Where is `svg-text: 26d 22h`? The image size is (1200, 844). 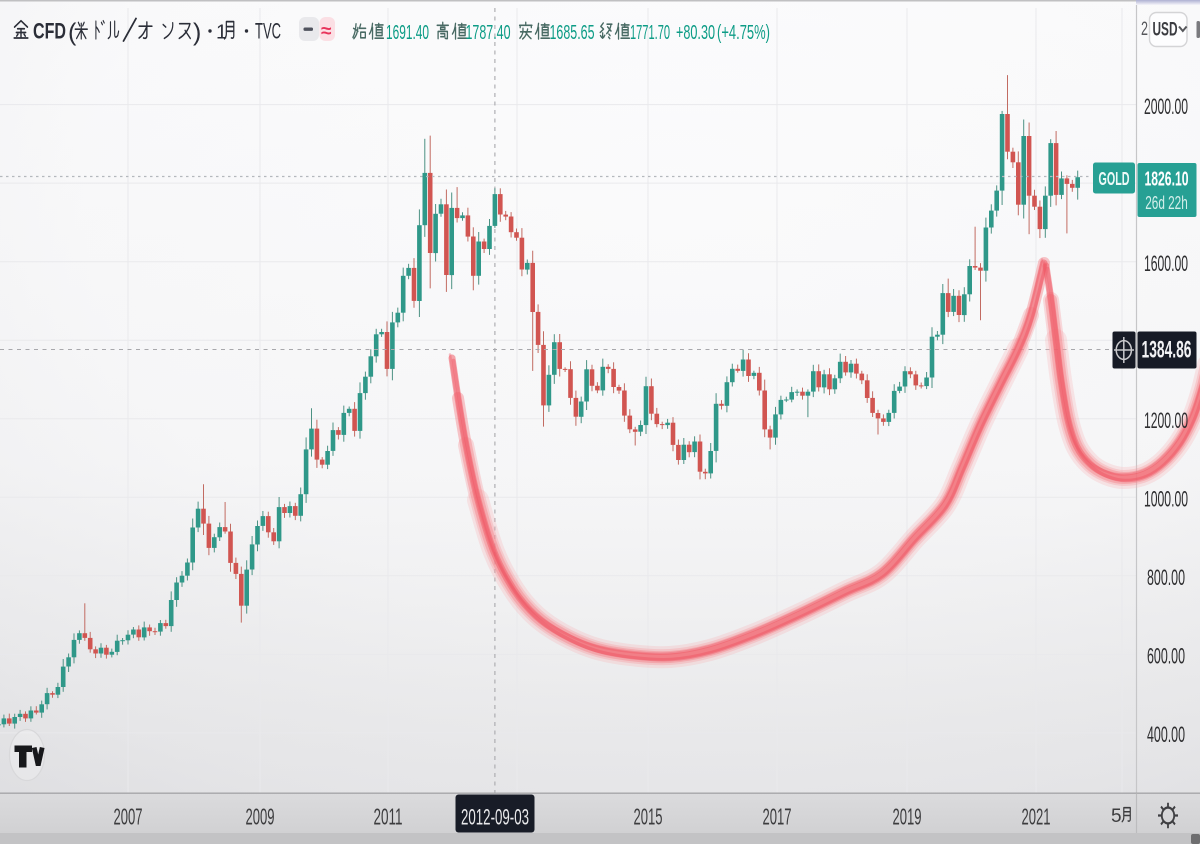
svg-text: 26d 22h is located at coordinates (1166, 202).